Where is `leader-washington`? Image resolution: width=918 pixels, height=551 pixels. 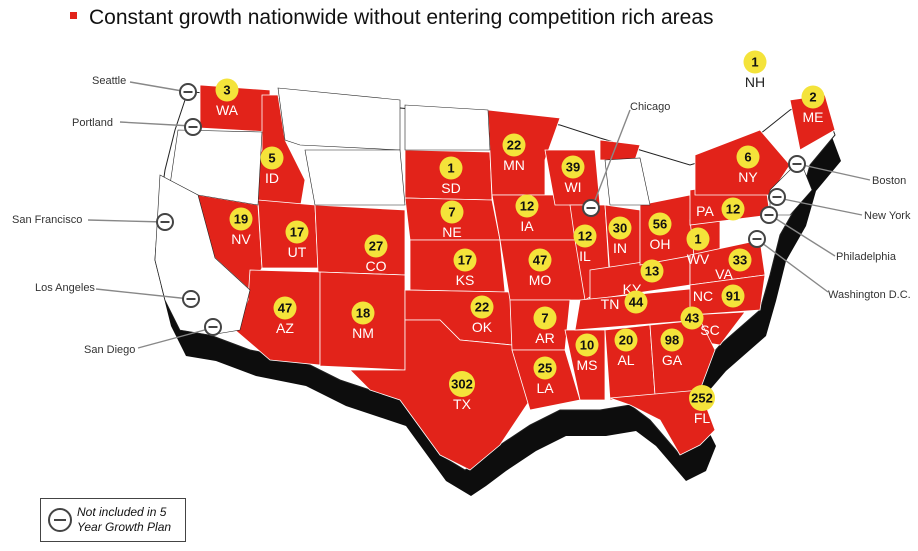
leader-washington is located at coordinates (793, 266).